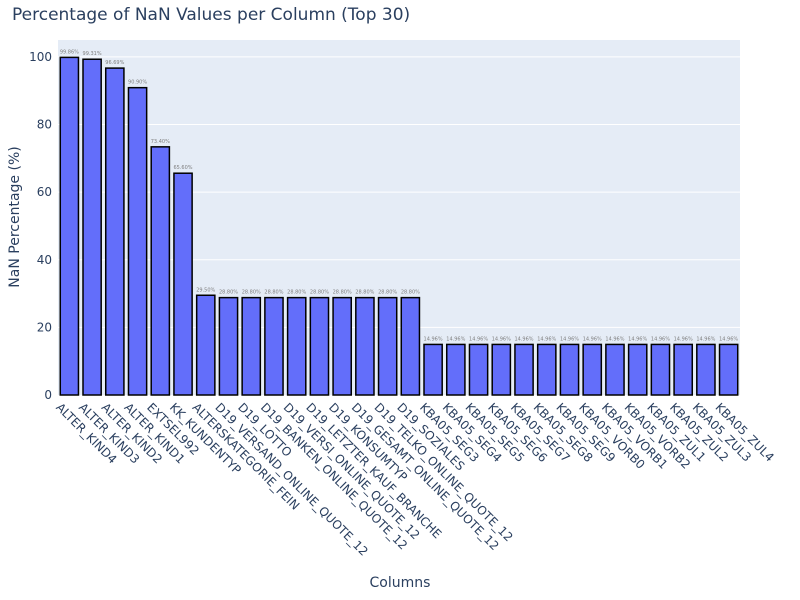  I want to click on y-tick-label: 80, so click(44, 125).